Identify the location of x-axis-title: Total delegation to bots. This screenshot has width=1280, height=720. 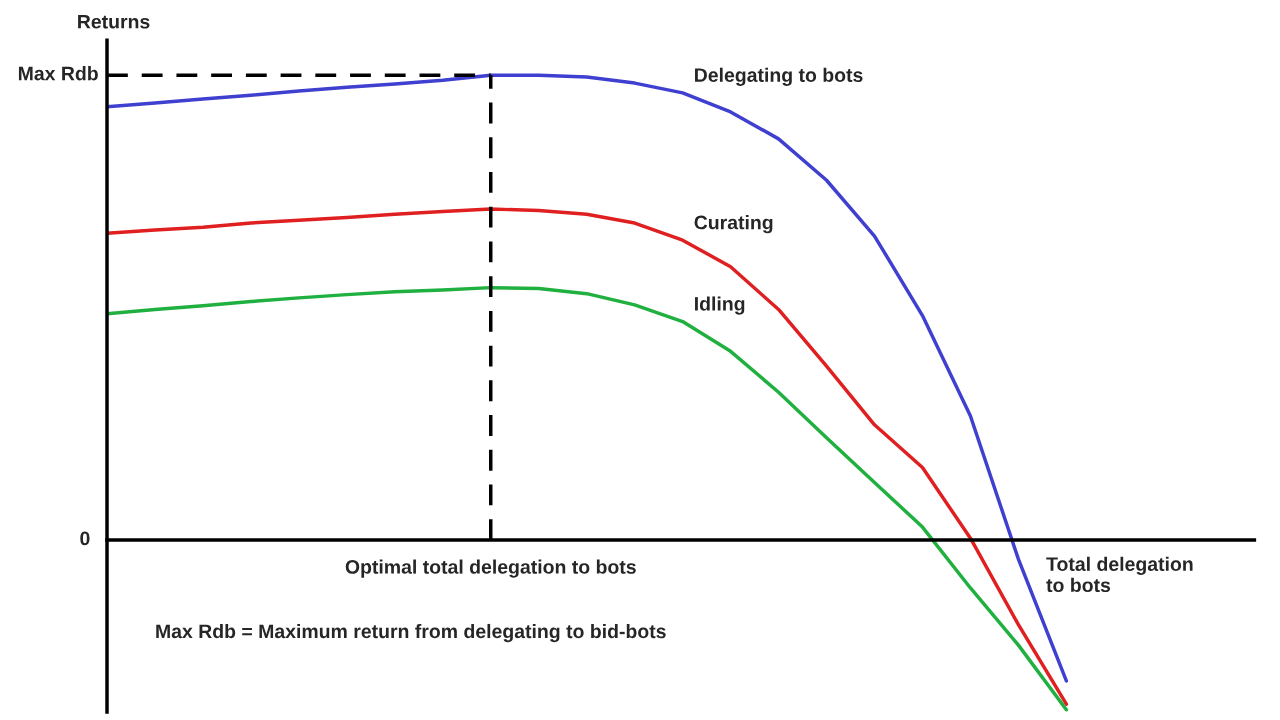
(1119, 574).